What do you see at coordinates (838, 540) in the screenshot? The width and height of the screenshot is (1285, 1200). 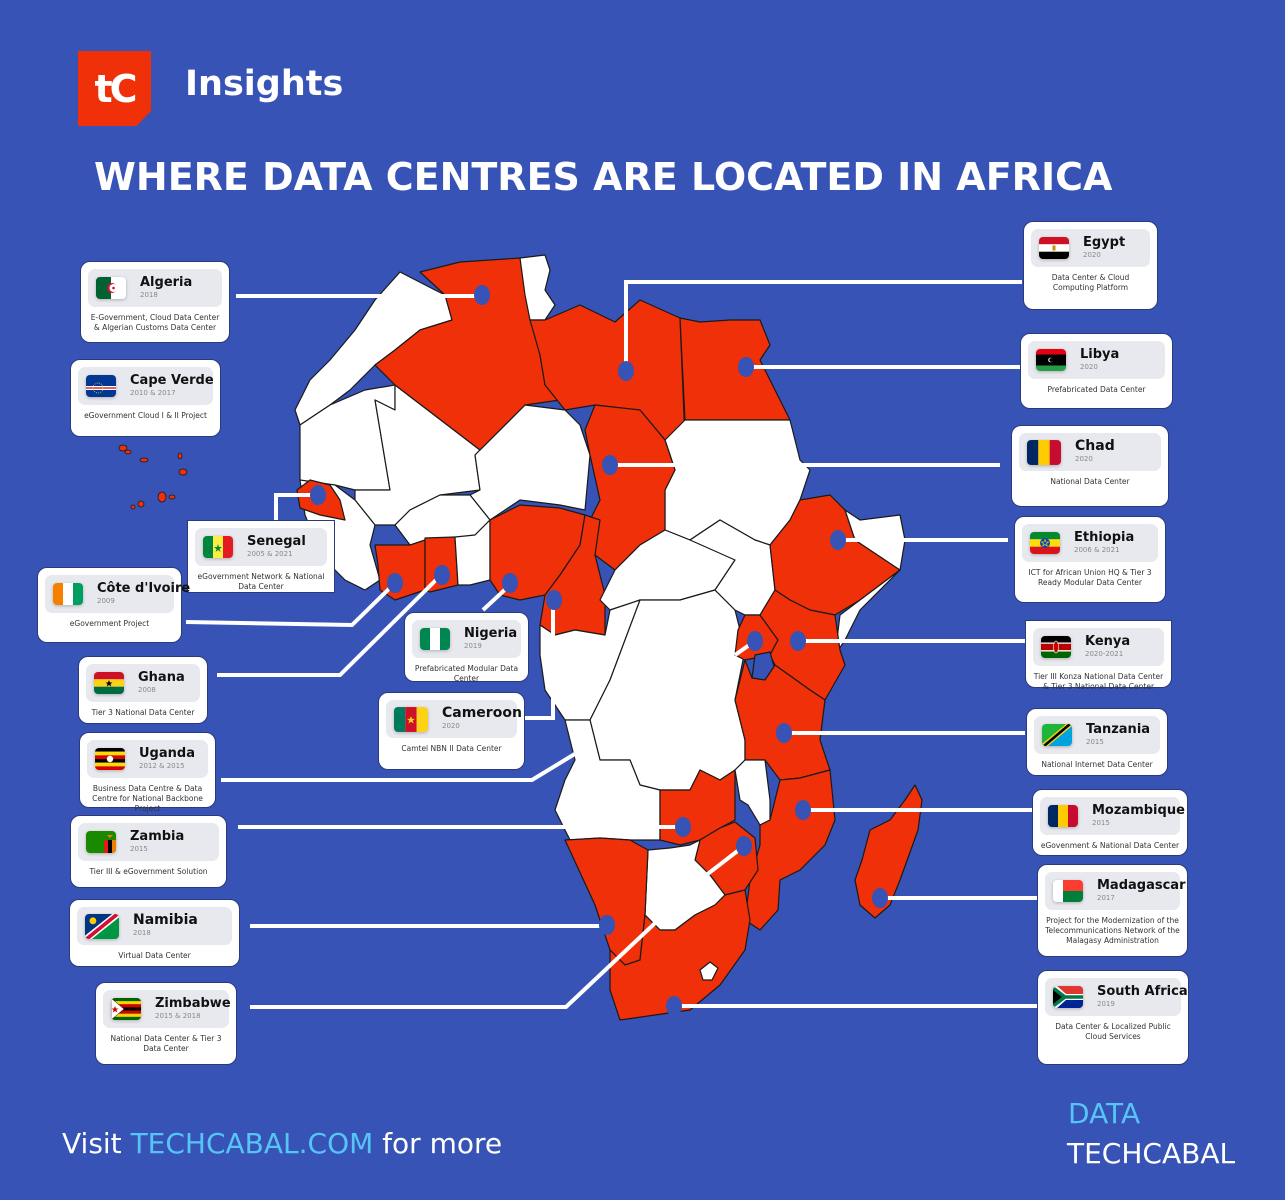 I see `dot-ethiopia` at bounding box center [838, 540].